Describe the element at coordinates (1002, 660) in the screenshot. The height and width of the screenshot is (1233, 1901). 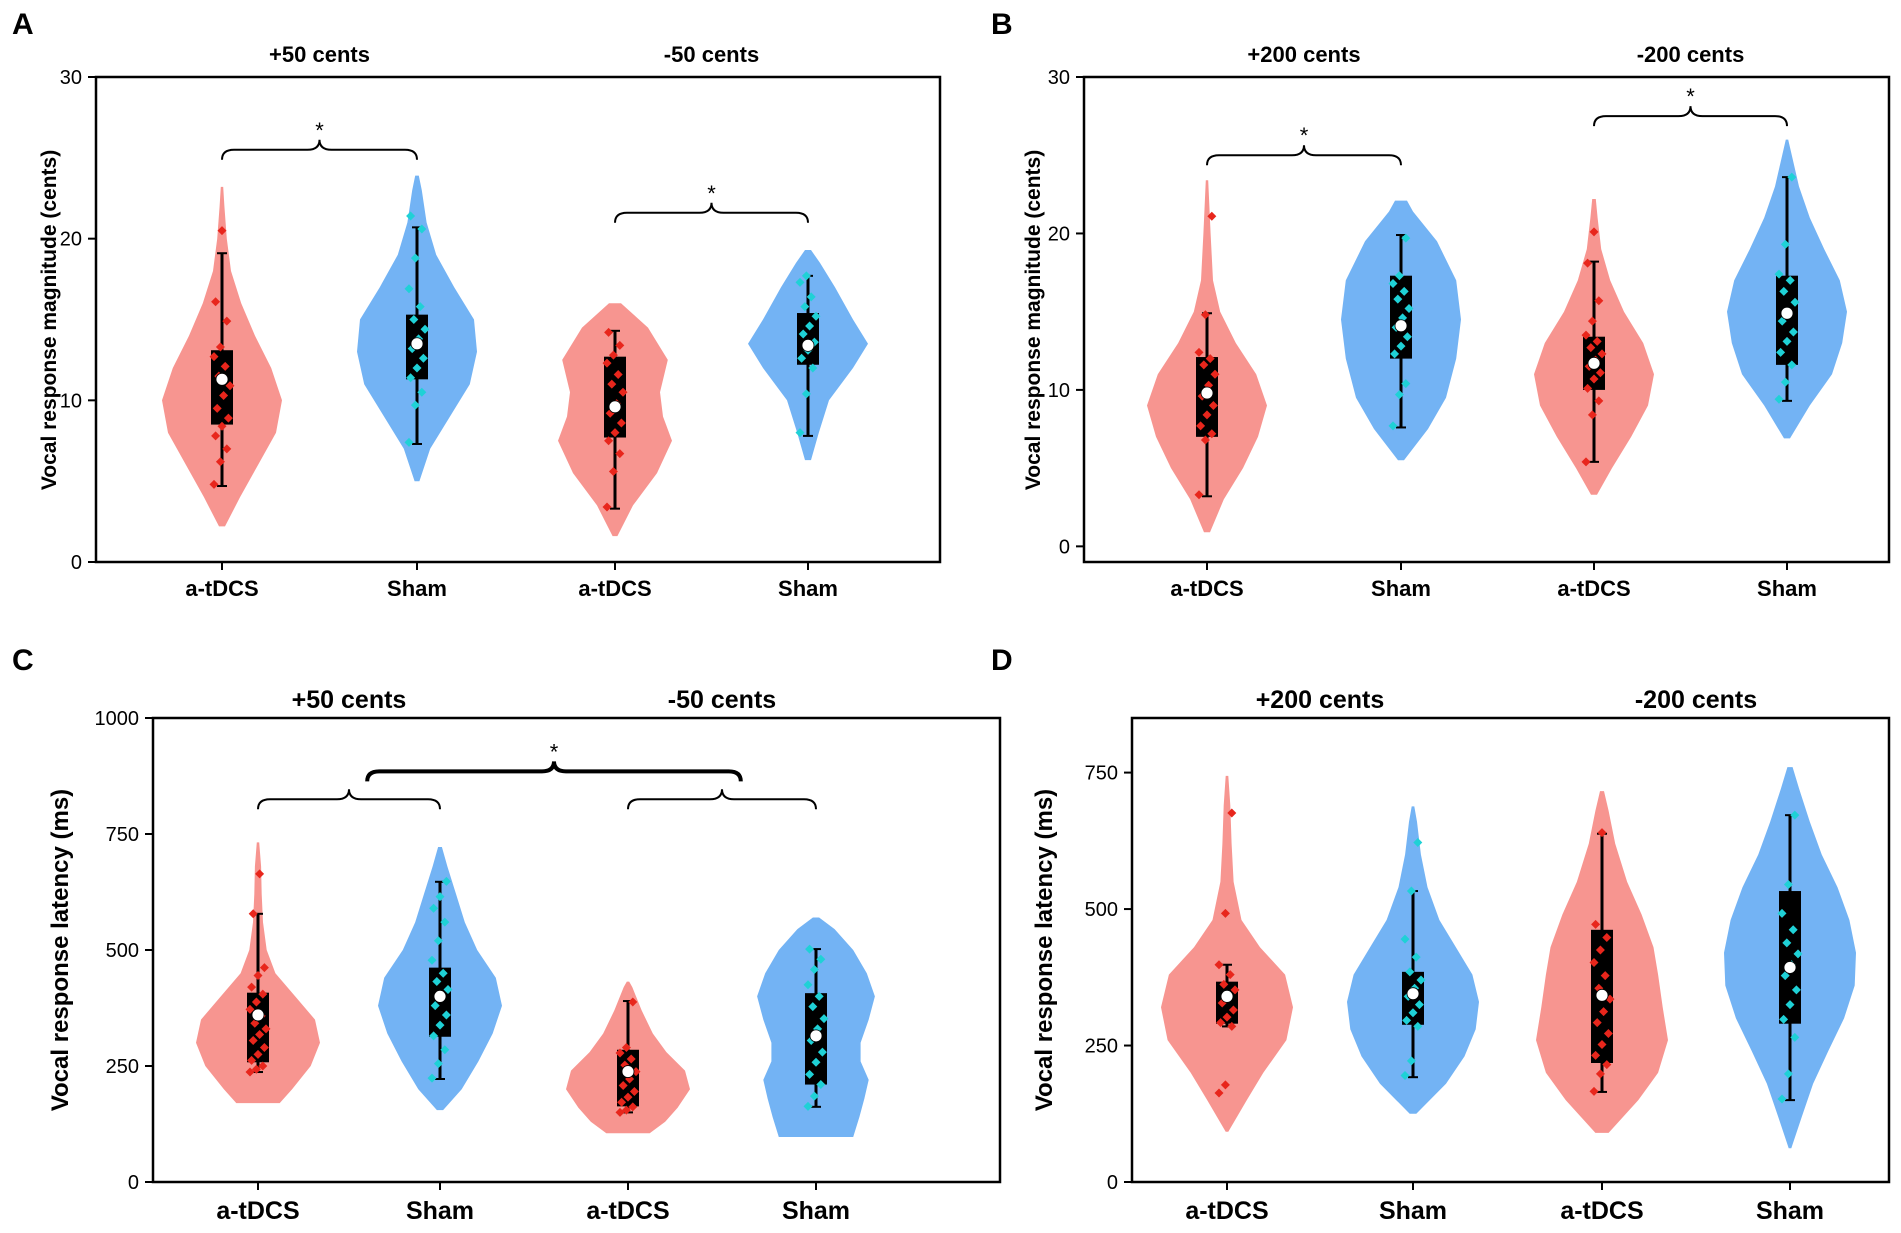
I see `panel-letter: D` at that location.